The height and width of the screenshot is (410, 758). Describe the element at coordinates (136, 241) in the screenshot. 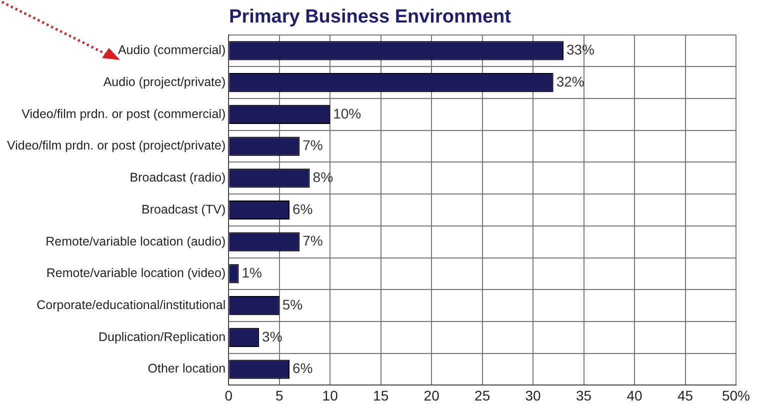

I see `y-tick-label: Remote/variable location (audio)` at that location.